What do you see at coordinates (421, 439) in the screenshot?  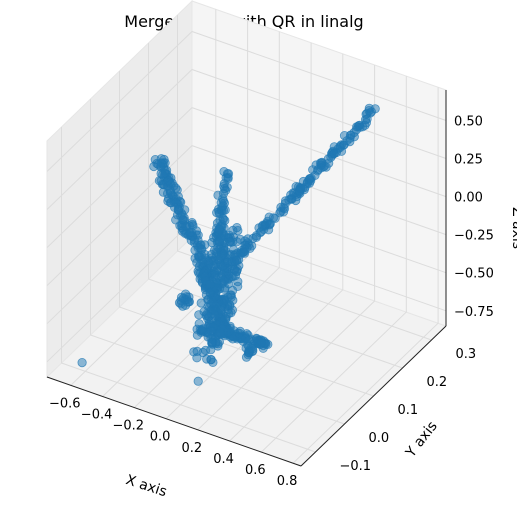 I see `y-axis-label: Y axis` at bounding box center [421, 439].